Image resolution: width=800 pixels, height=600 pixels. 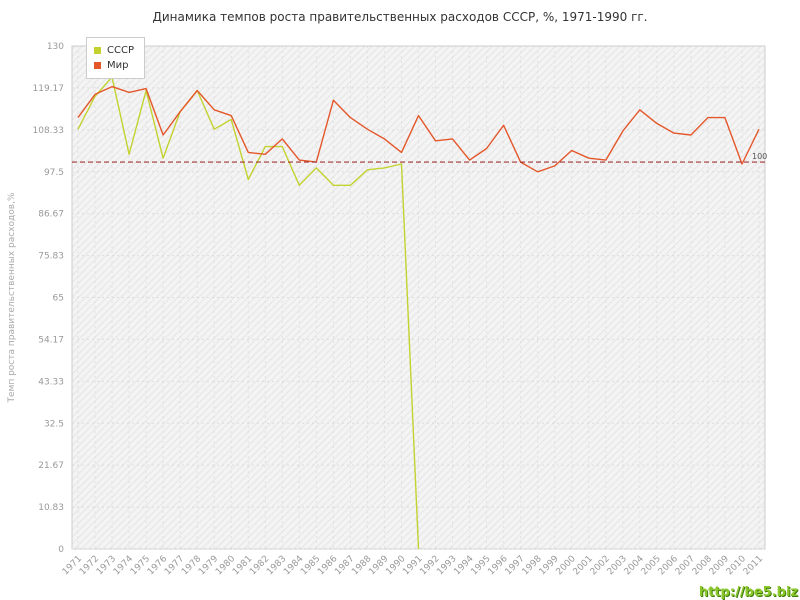 I want to click on svg-text: 10.83, so click(x=51, y=508).